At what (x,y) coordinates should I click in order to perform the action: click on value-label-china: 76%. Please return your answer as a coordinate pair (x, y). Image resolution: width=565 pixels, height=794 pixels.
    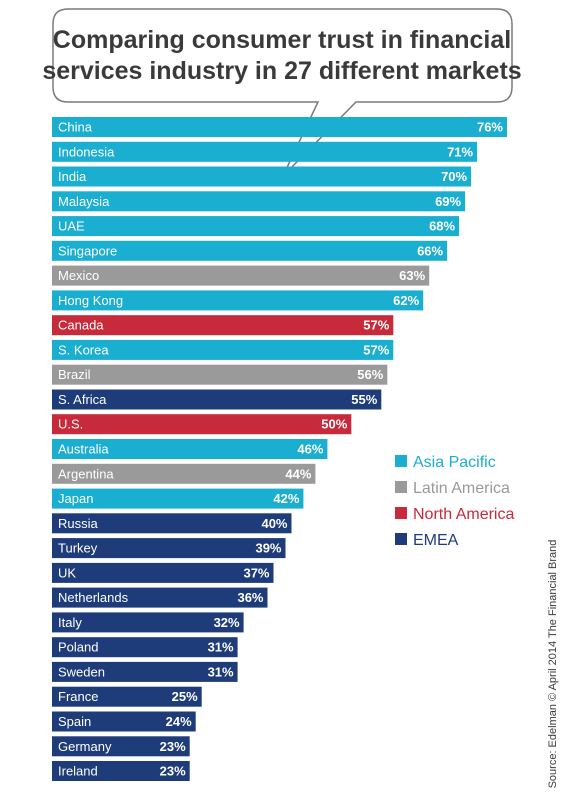
    Looking at the image, I should click on (490, 127).